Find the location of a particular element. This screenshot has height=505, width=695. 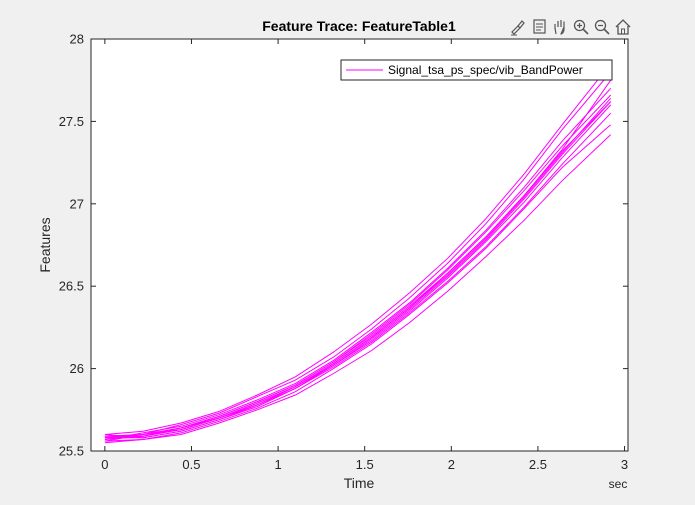

x-tick-label: 0.5 is located at coordinates (191, 464).